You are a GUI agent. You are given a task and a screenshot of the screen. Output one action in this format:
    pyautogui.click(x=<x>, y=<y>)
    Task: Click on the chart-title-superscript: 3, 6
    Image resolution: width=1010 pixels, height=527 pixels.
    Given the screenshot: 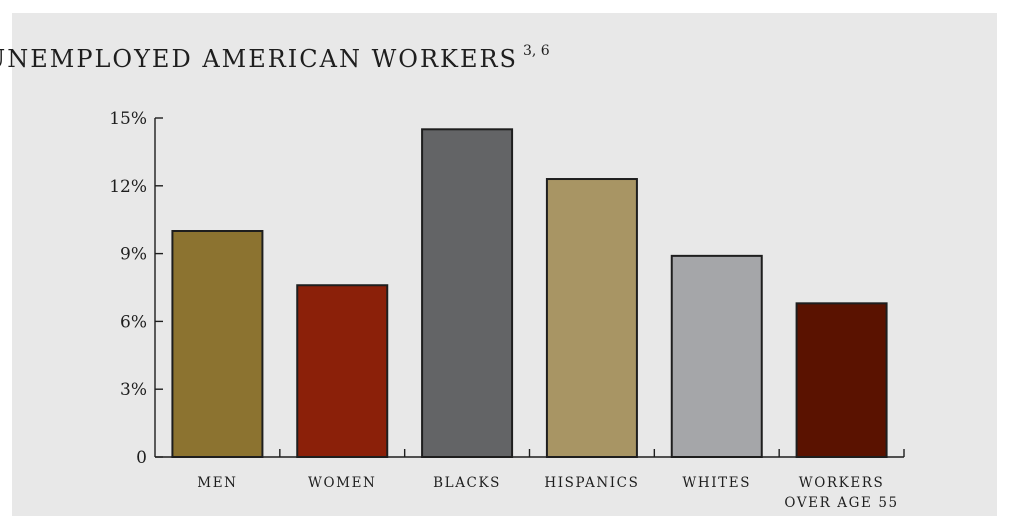 What is the action you would take?
    pyautogui.click(x=536, y=51)
    